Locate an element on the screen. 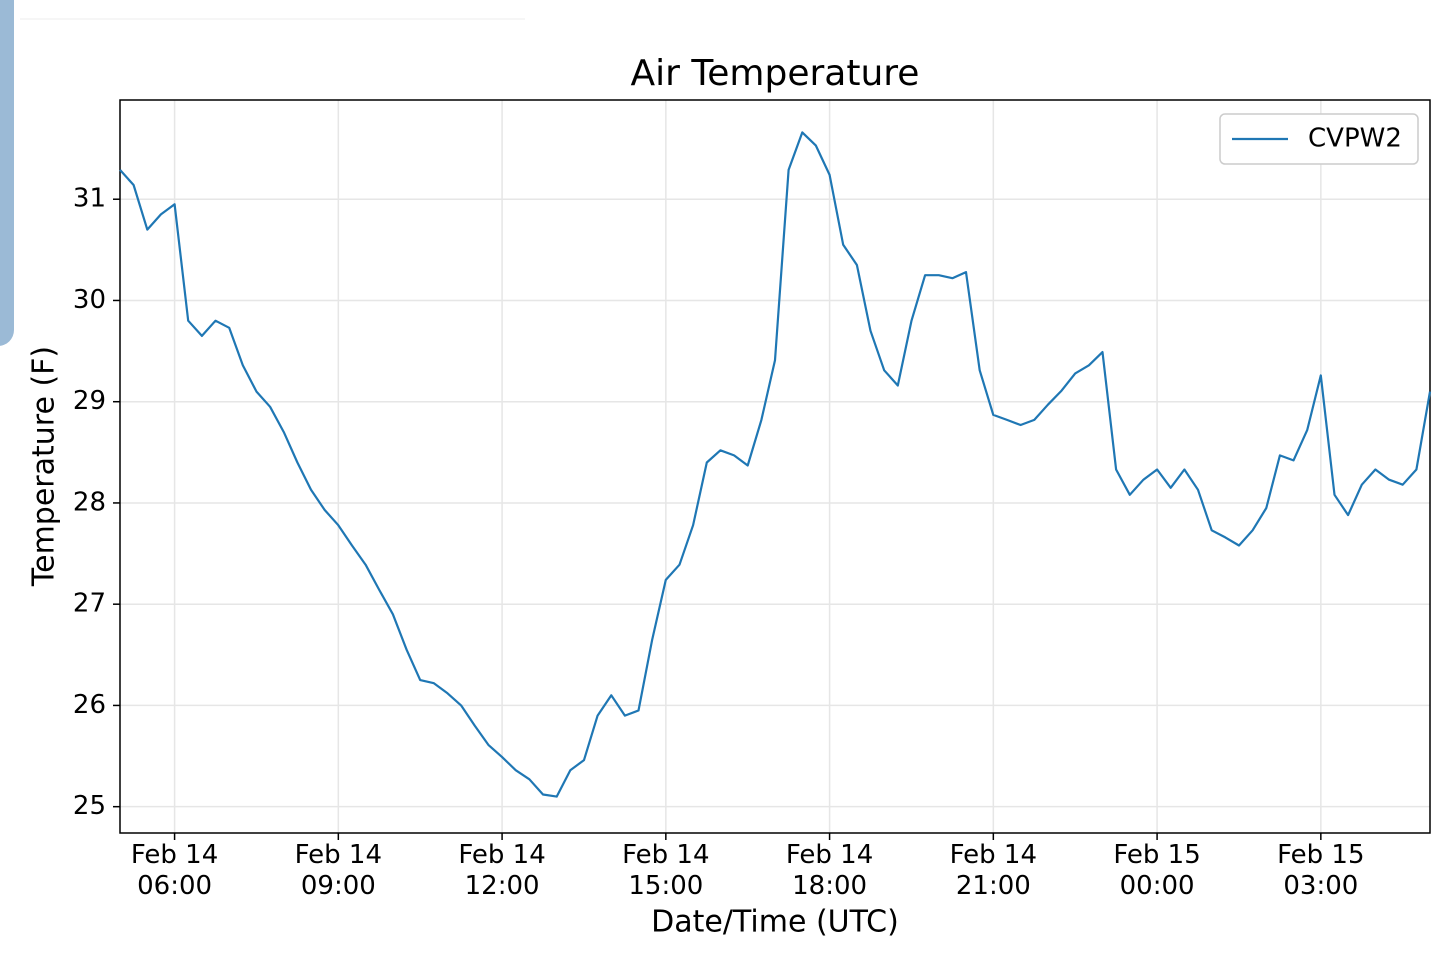  x-tick-label: Feb 14 18:00 is located at coordinates (829, 870).